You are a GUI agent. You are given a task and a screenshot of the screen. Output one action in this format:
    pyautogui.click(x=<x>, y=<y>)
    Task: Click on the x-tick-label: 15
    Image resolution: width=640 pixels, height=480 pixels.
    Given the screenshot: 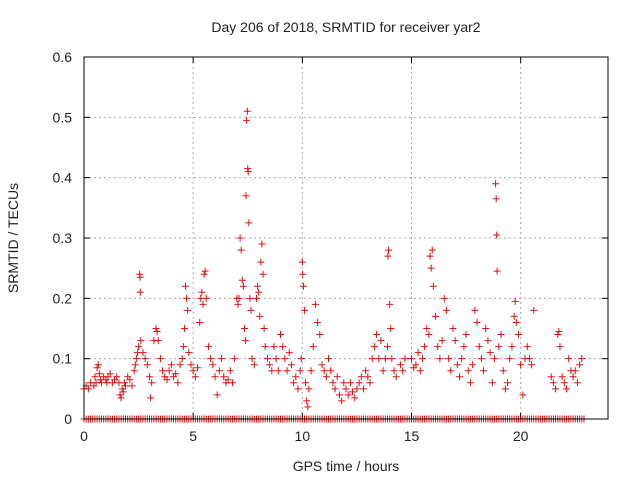 What is the action you would take?
    pyautogui.click(x=412, y=436)
    